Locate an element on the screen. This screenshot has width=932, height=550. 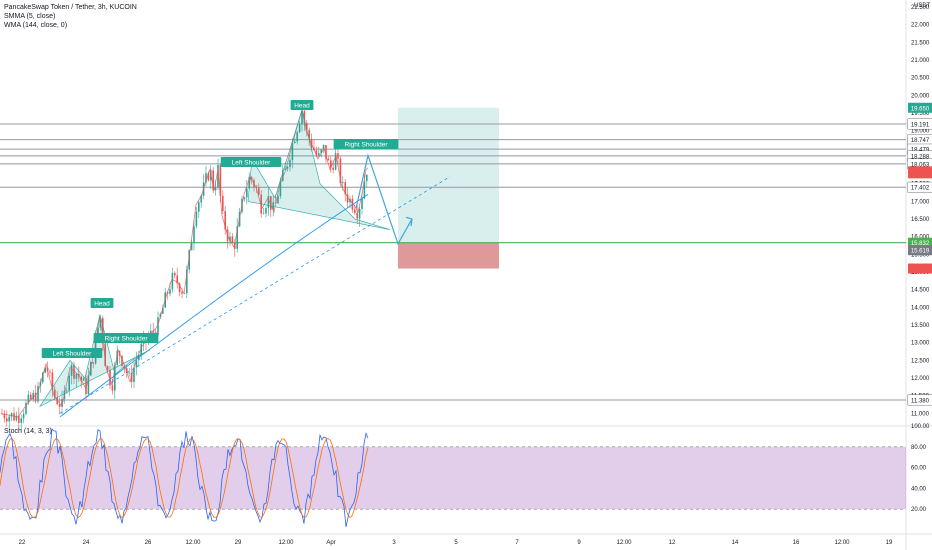
stoch-d-line is located at coordinates (184, 478).